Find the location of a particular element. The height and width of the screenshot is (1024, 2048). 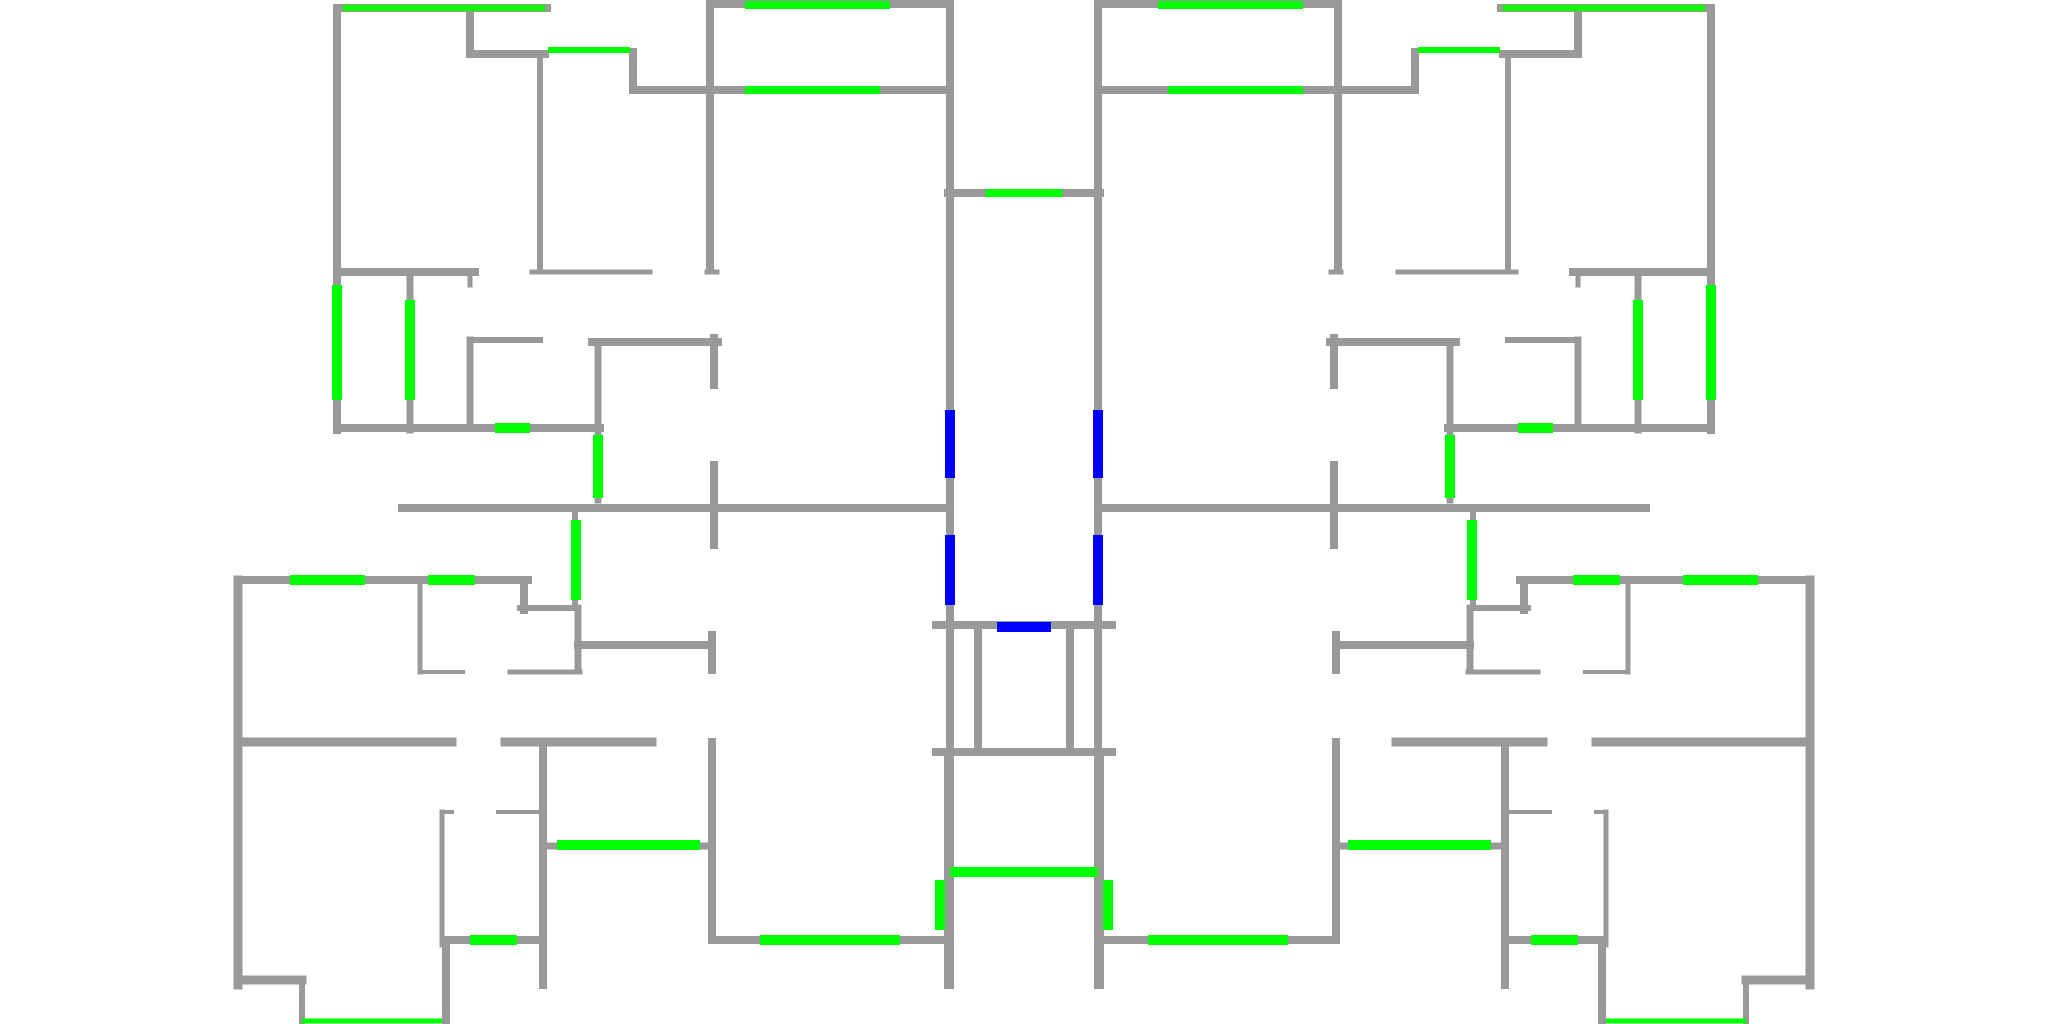

doors-layer is located at coordinates (1024, 521).